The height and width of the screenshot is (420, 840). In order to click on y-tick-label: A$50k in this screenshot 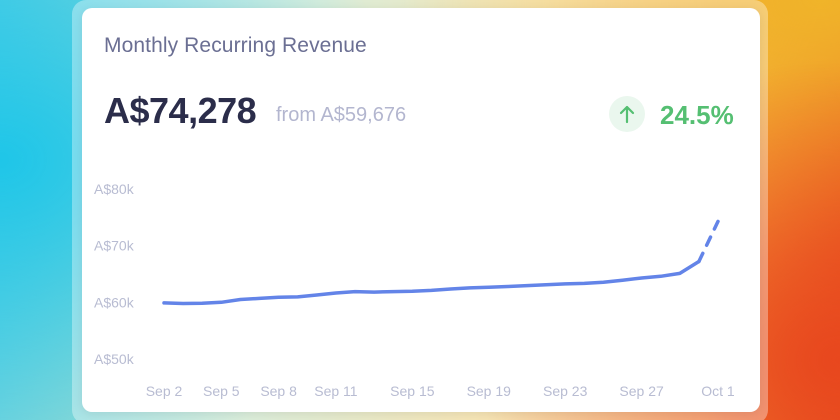, I will do `click(114, 359)`.